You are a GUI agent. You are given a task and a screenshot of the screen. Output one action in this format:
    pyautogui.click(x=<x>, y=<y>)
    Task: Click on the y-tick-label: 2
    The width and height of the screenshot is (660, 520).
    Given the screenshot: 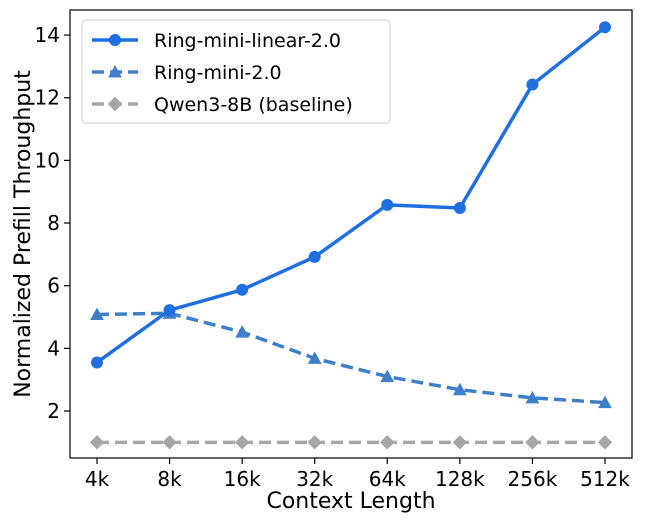 What is the action you would take?
    pyautogui.click(x=53, y=411)
    